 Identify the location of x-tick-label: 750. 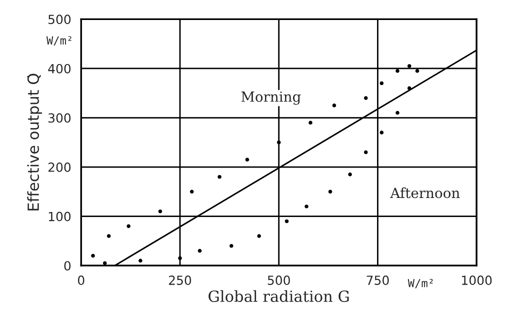
(377, 280).